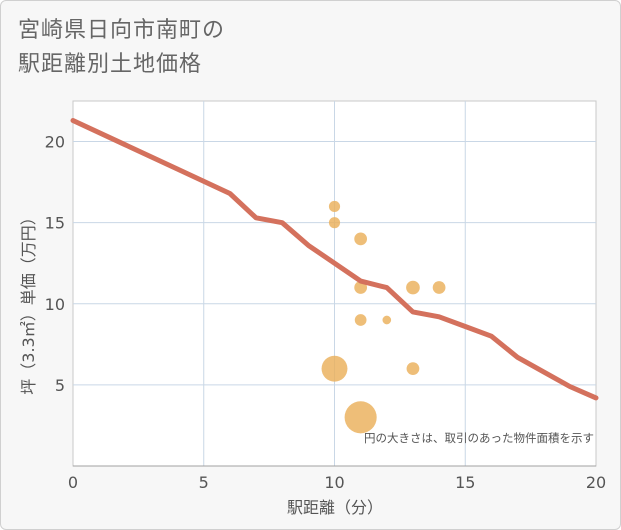 This screenshot has width=621, height=530. What do you see at coordinates (479, 438) in the screenshot?
I see `bubble-size-note: 円の大きさは、取引のあった物件面積を示す` at bounding box center [479, 438].